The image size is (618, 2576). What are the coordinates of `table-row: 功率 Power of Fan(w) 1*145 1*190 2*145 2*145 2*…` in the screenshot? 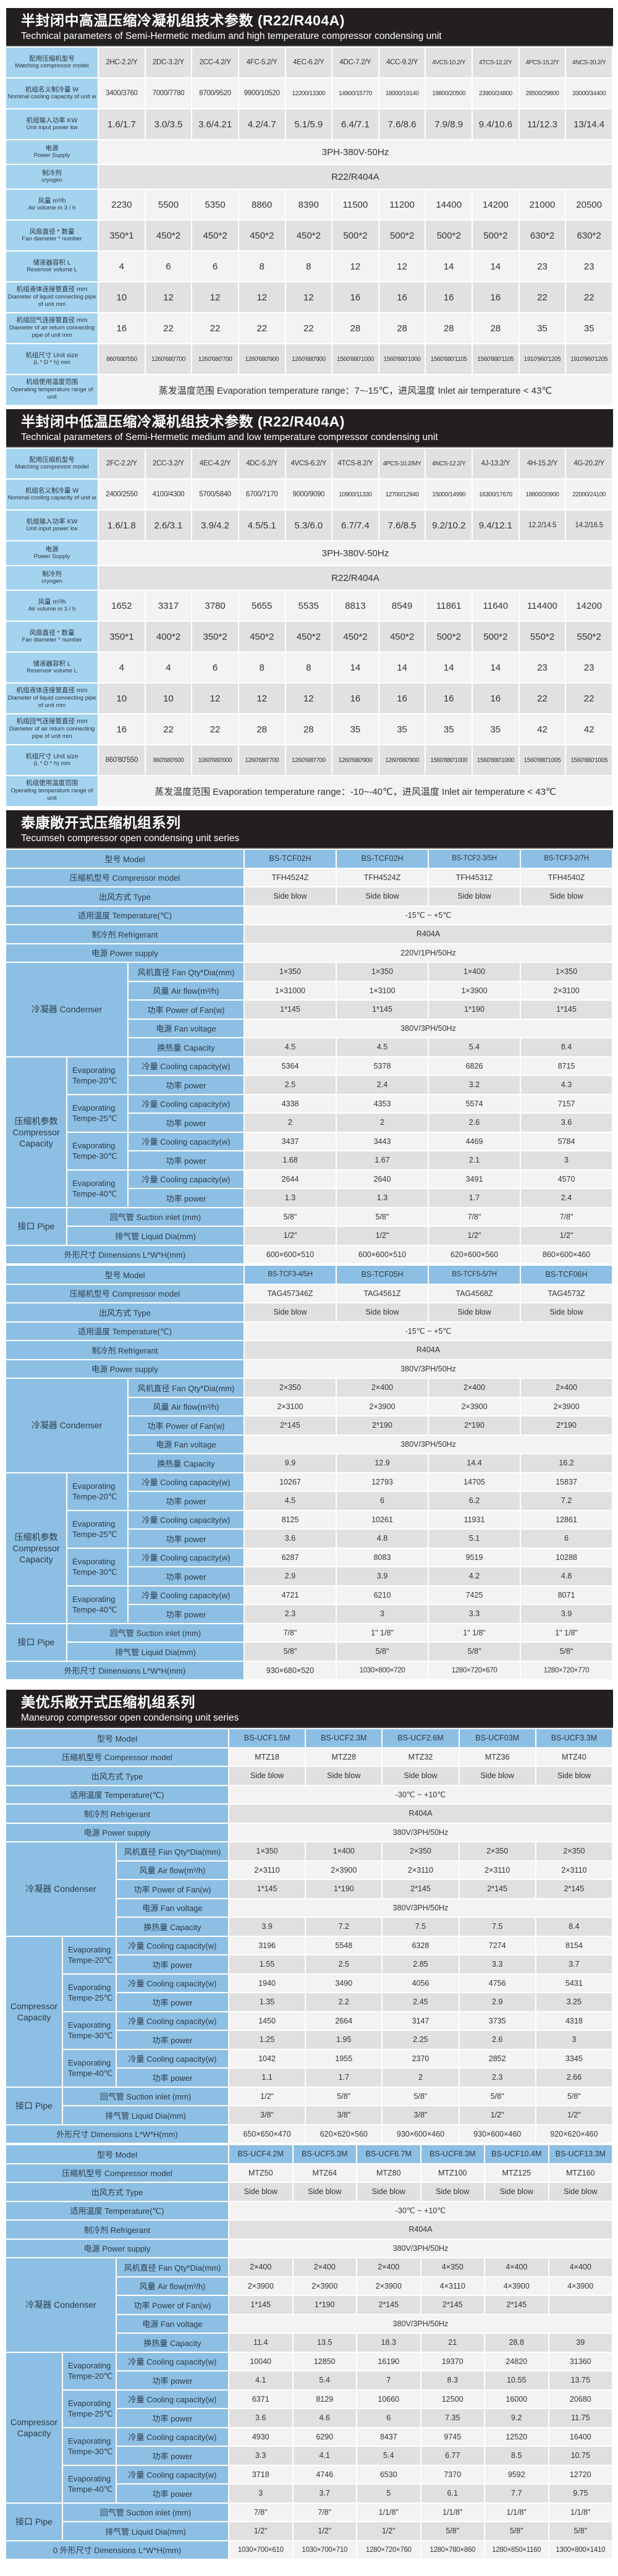 It's located at (309, 2305).